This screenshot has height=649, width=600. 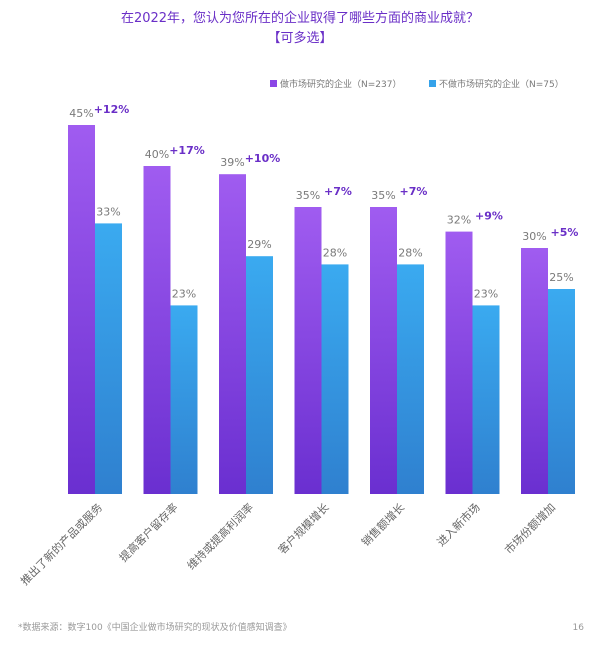 What do you see at coordinates (414, 191) in the screenshot?
I see `difference-label-5: +7%` at bounding box center [414, 191].